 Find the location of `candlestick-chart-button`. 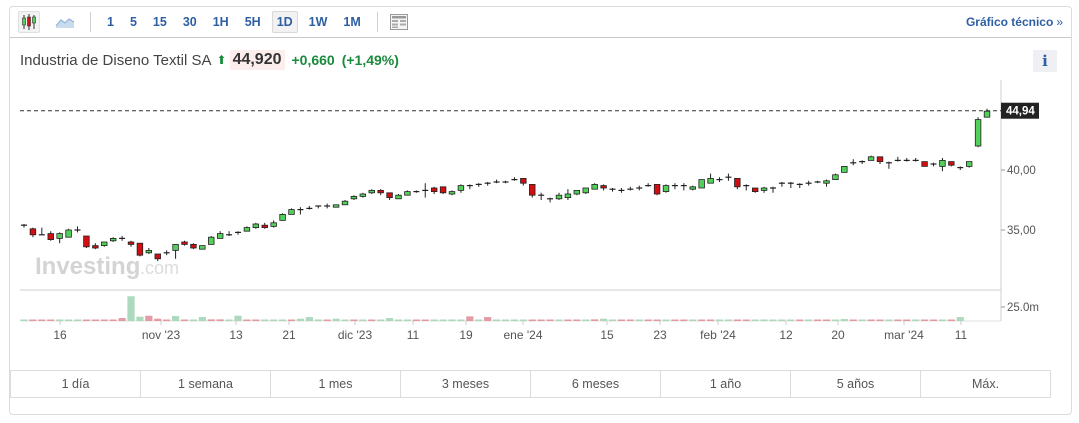

candlestick-chart-button is located at coordinates (29, 22).